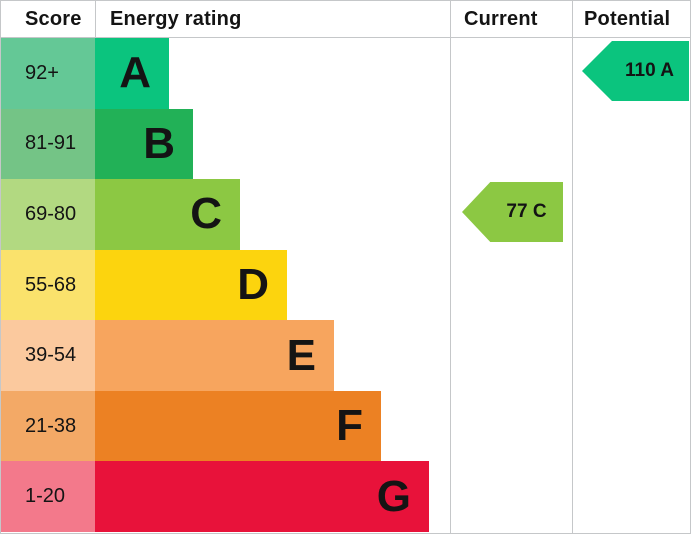 The image size is (691, 534). Describe the element at coordinates (159, 143) in the screenshot. I see `band-letter: B` at that location.